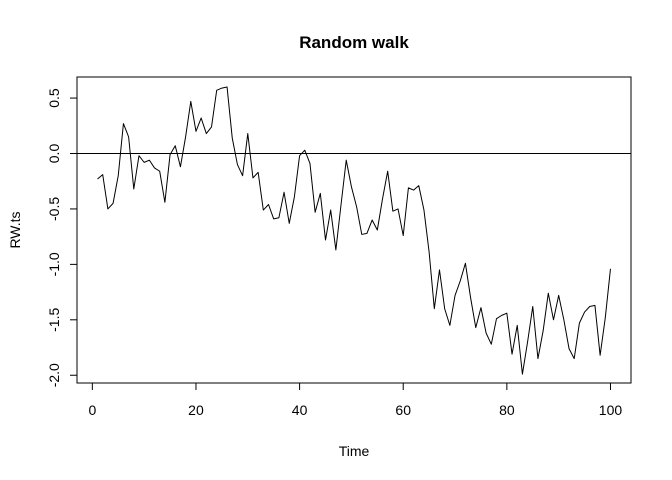 The image size is (672, 480). What do you see at coordinates (354, 451) in the screenshot?
I see `x-axis-label: Time` at bounding box center [354, 451].